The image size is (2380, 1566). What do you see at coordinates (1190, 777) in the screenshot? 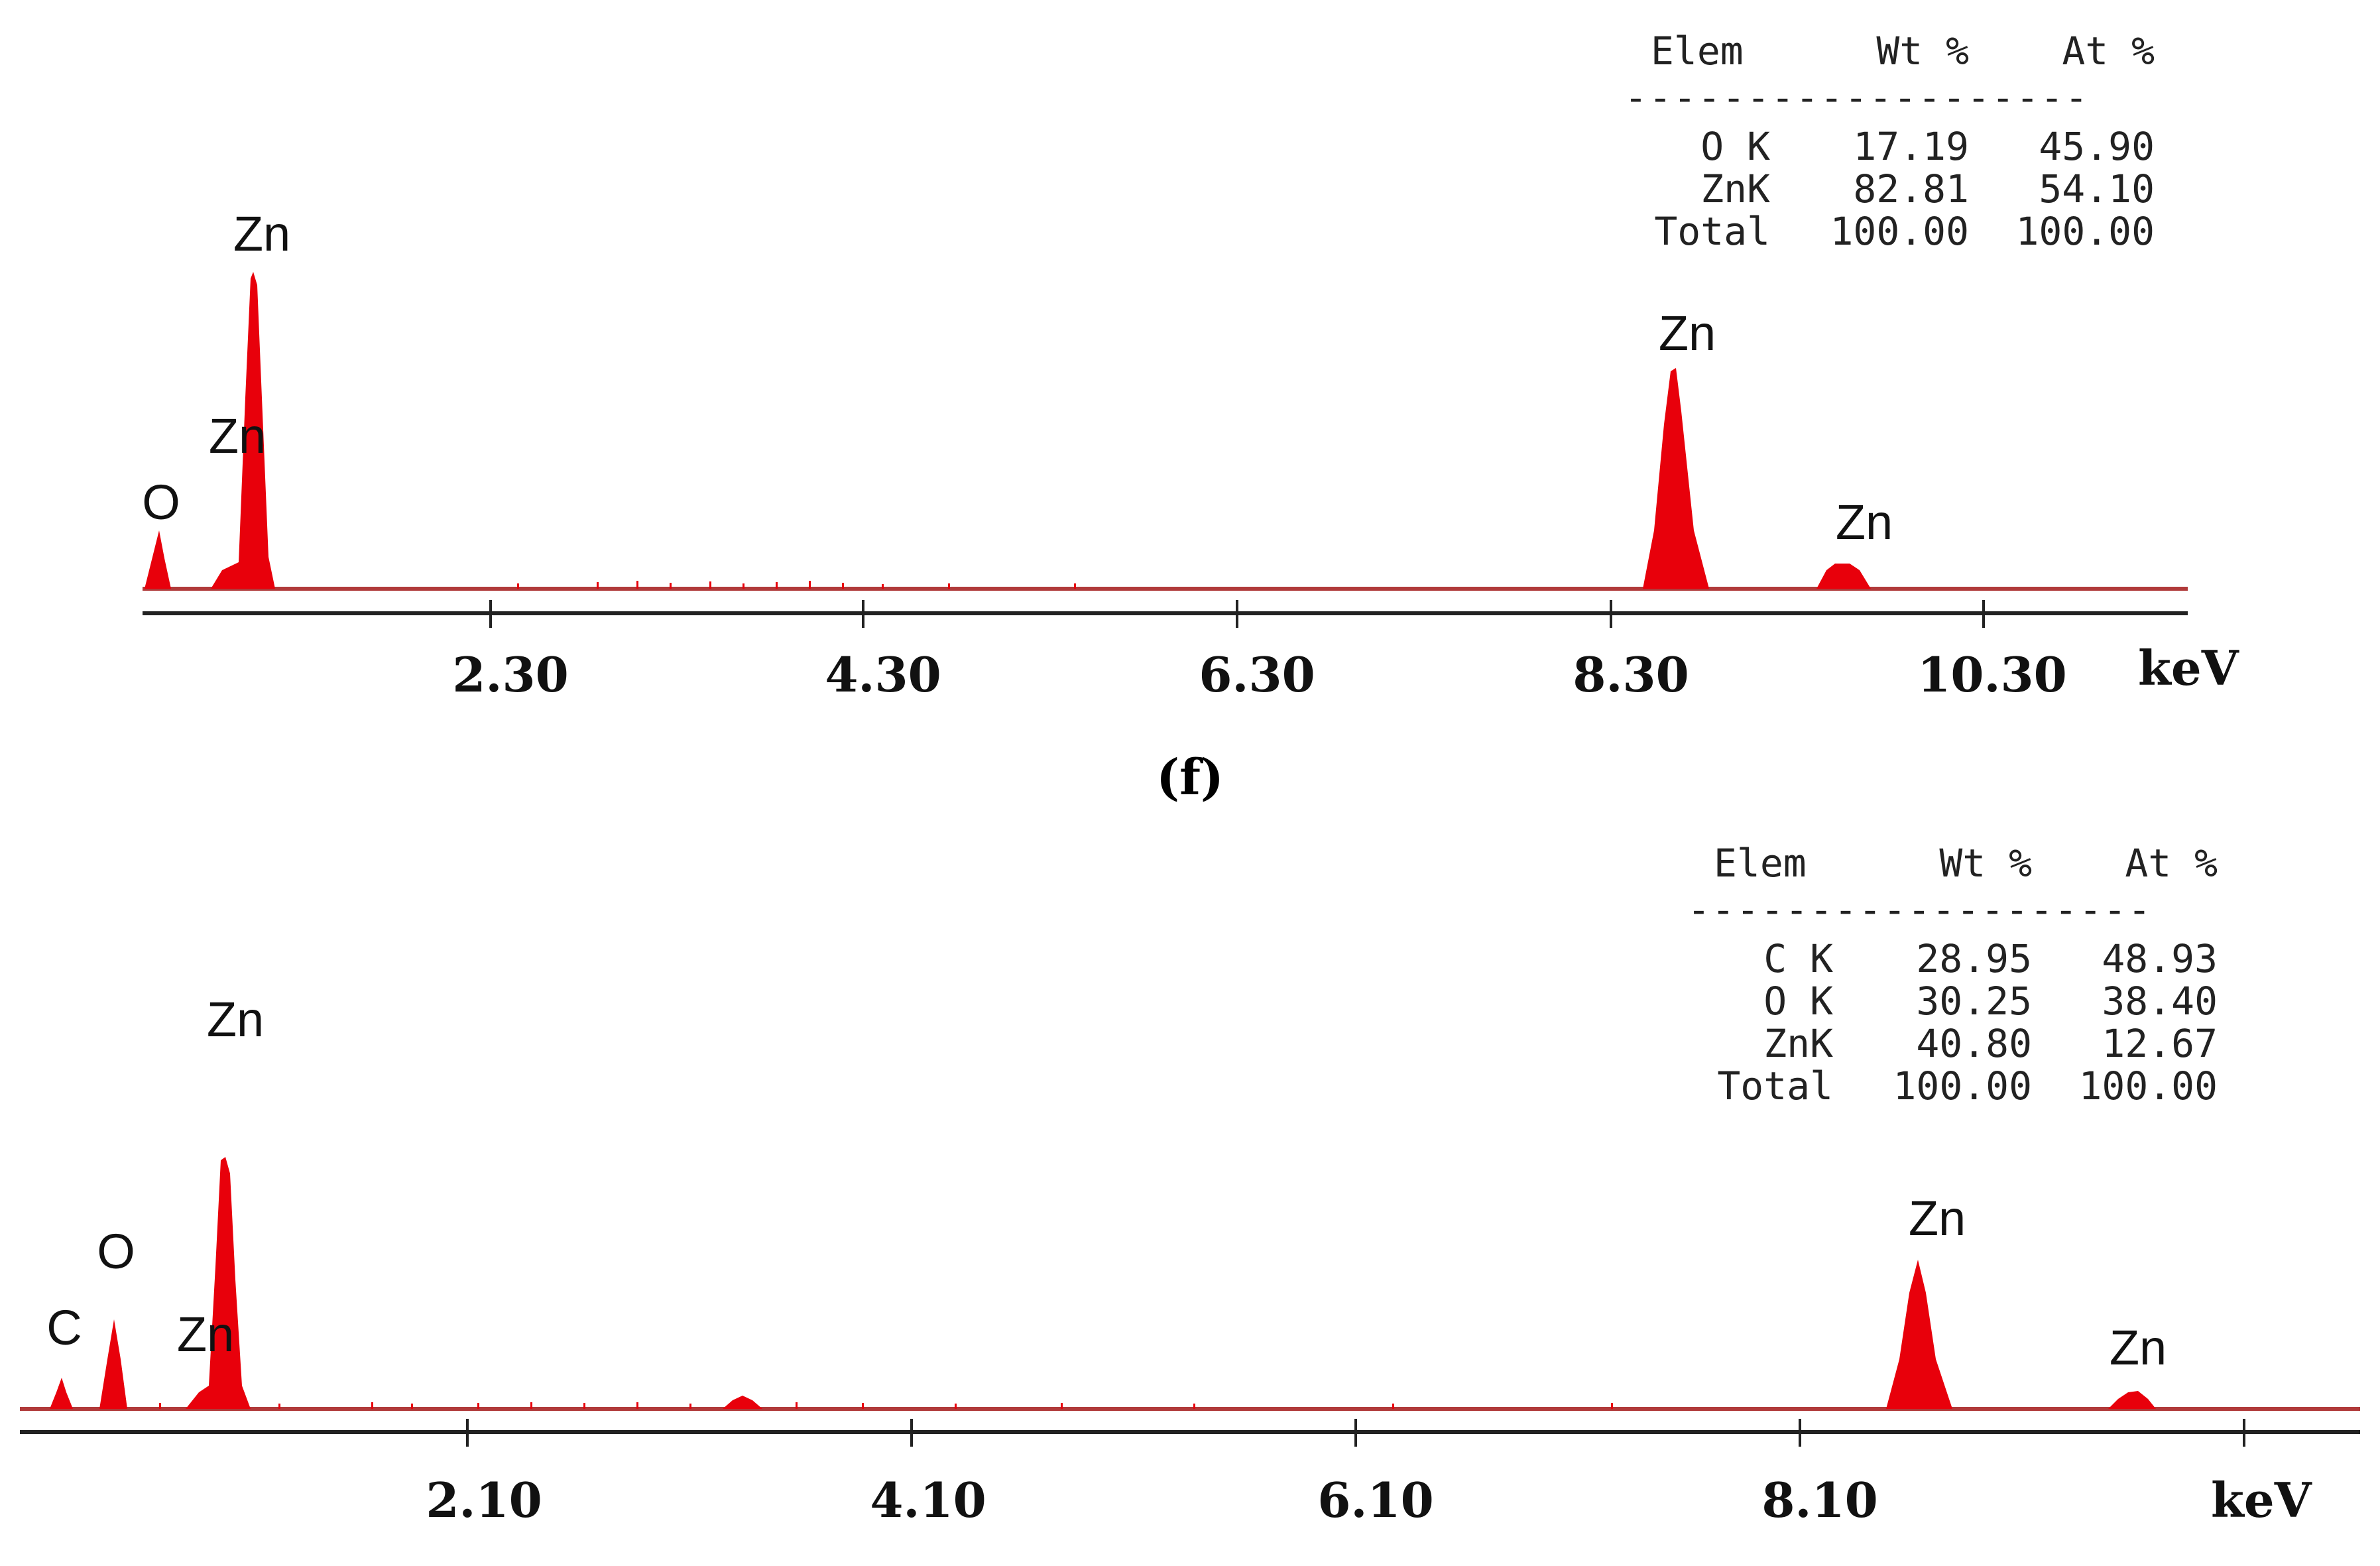
I see `figure-caption: (f)` at bounding box center [1190, 777].